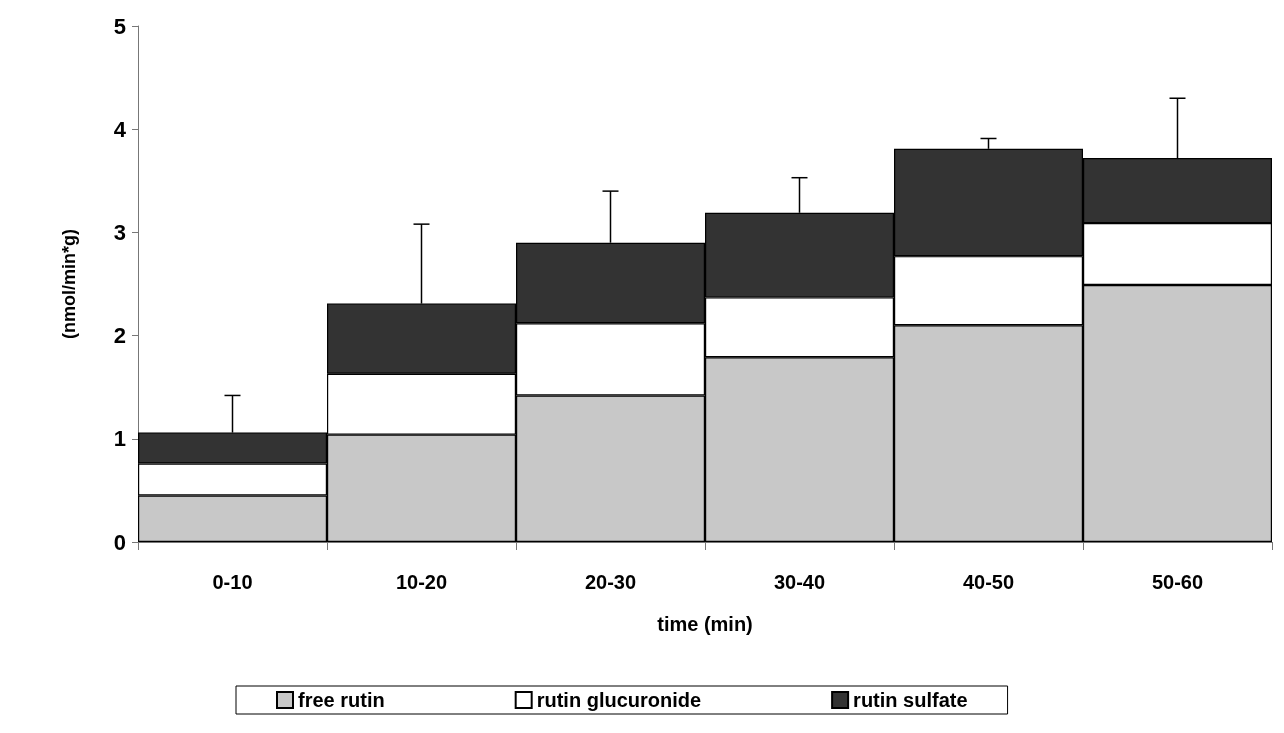 The width and height of the screenshot is (1284, 733). I want to click on x-tick-label: 10-20, so click(421, 582).